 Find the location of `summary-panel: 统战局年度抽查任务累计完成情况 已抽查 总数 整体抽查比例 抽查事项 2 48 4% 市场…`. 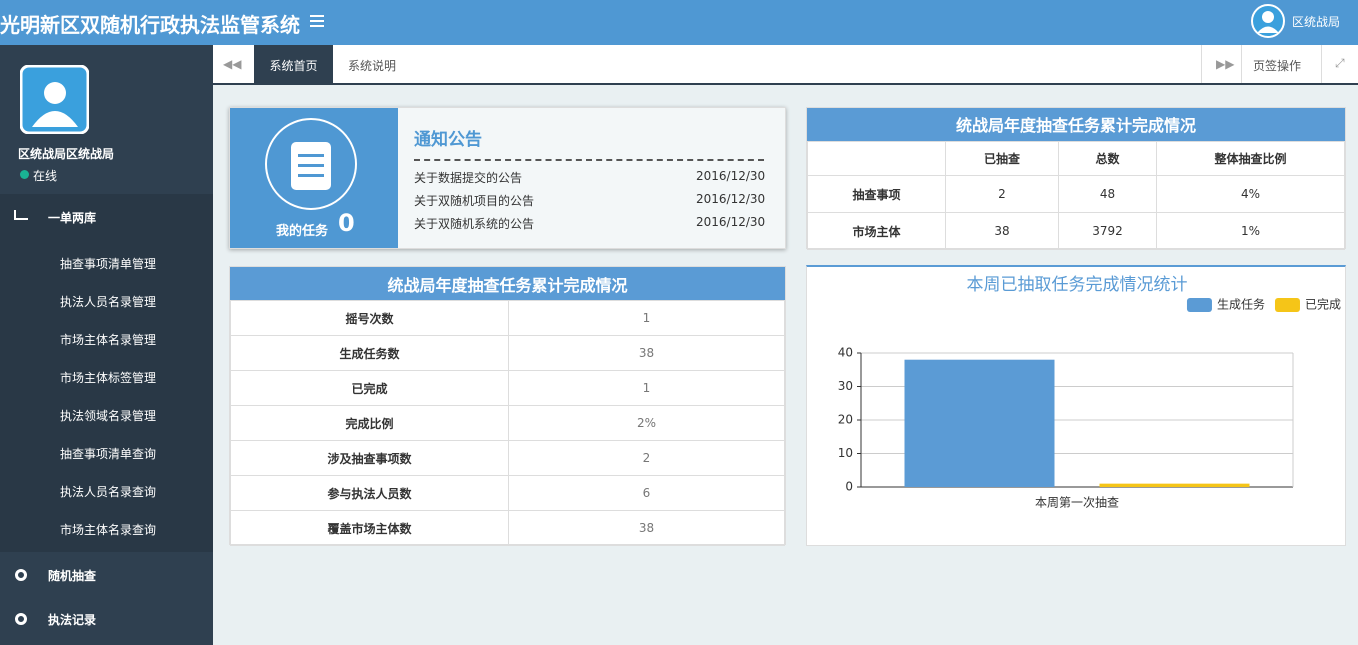

summary-panel: 统战局年度抽查任务累计完成情况 已抽查 总数 整体抽查比例 抽查事项 2 48 4% 市场… is located at coordinates (1076, 178).